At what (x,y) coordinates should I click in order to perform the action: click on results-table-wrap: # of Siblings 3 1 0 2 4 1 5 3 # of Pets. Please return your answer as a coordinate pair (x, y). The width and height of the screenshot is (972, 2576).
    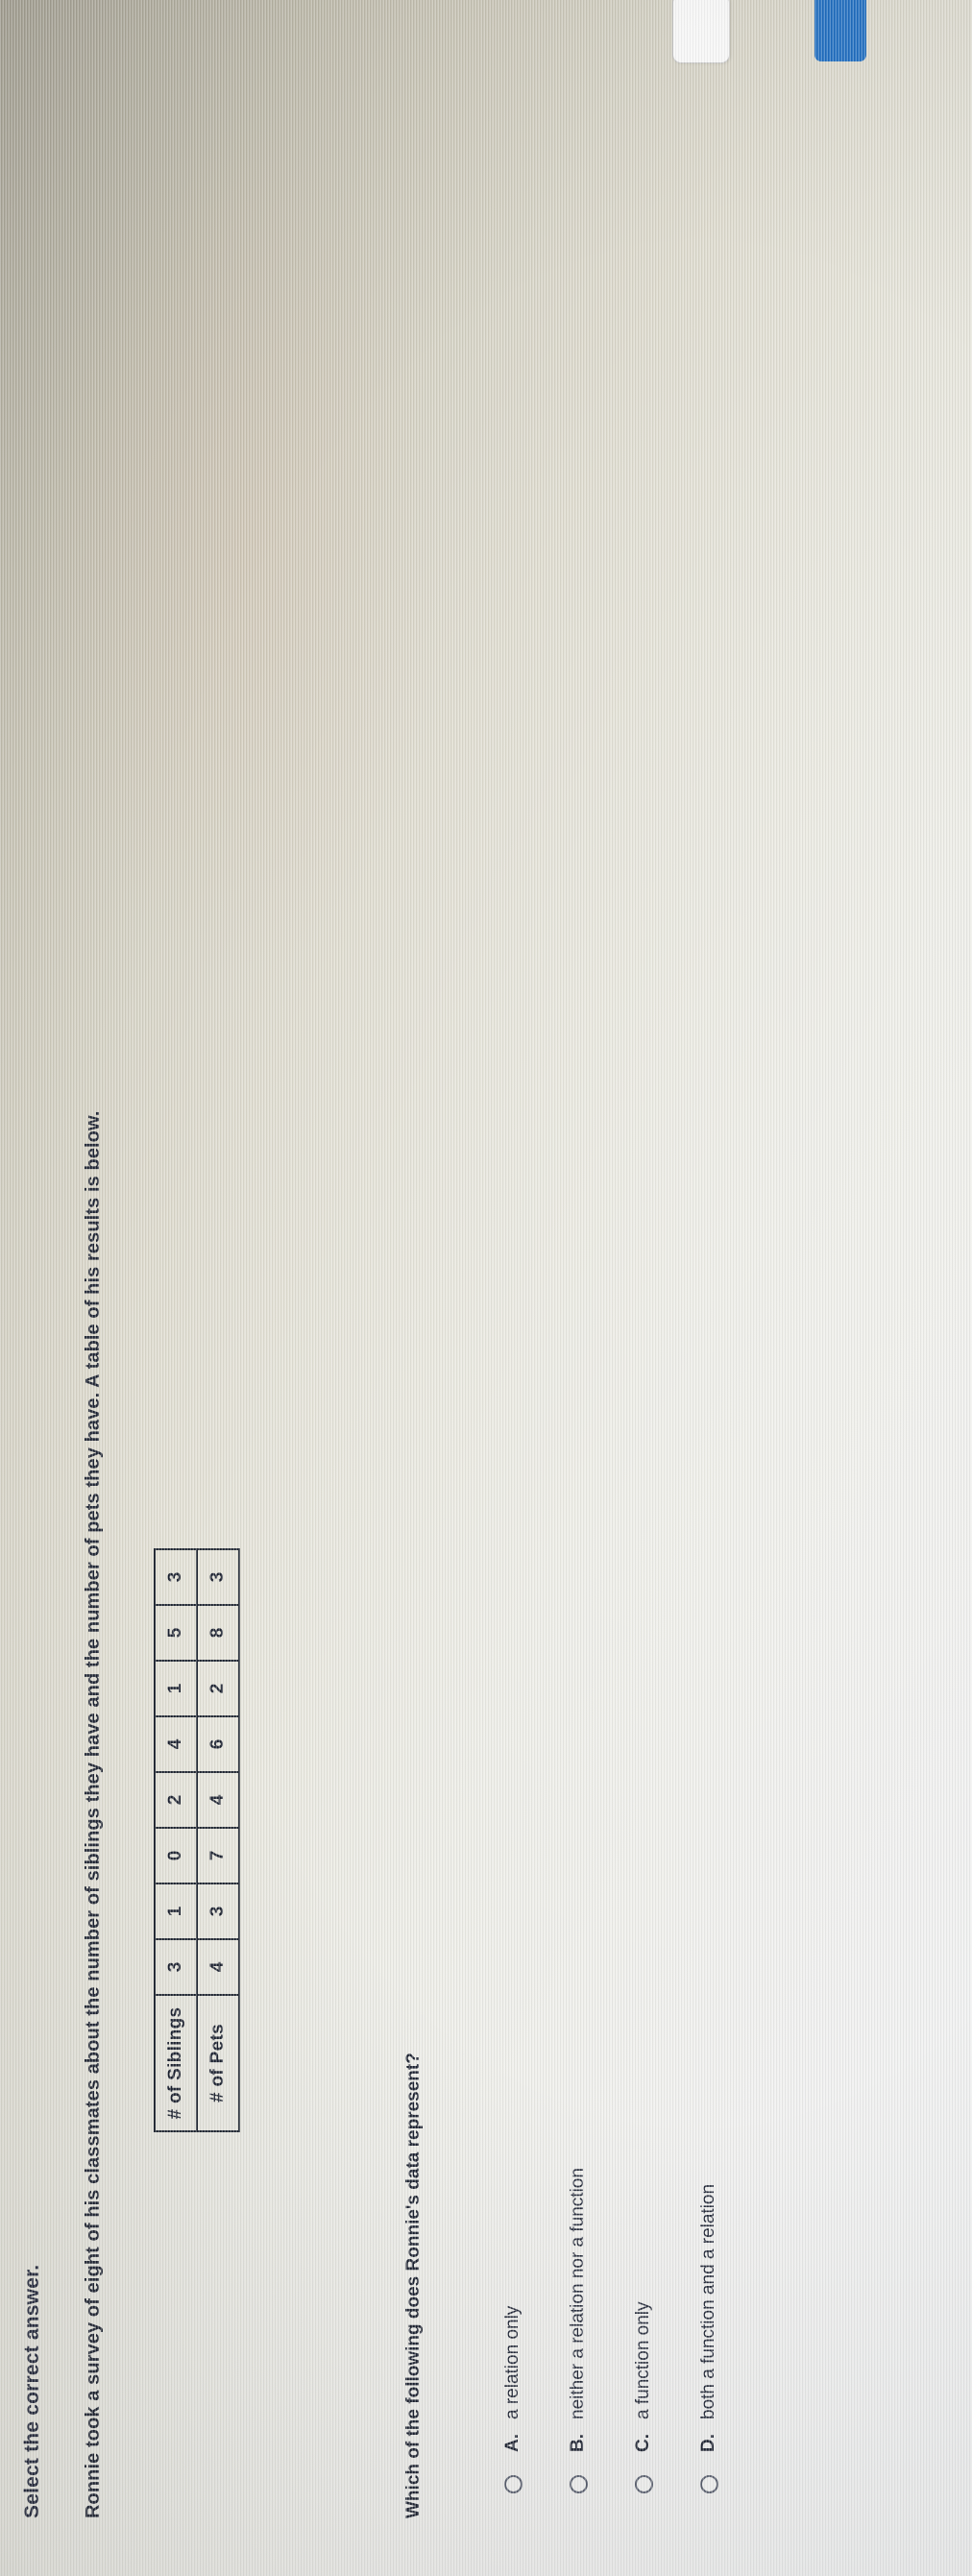
    Looking at the image, I should click on (197, 1840).